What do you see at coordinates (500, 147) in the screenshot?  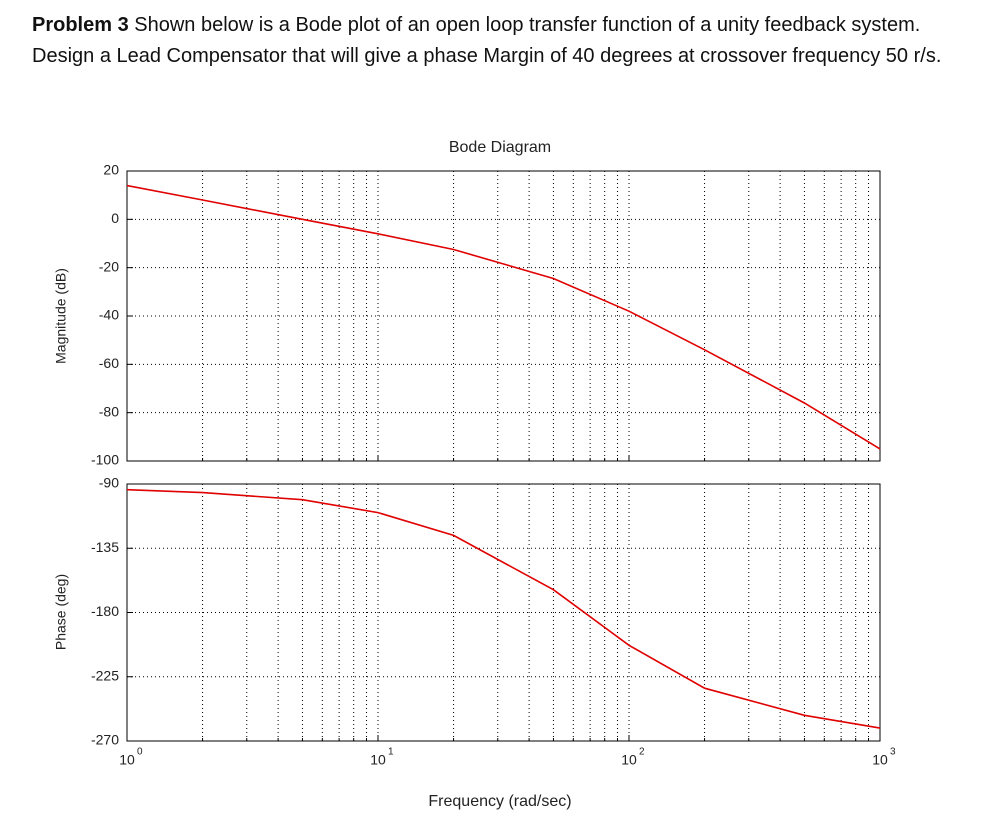 I see `chart-title: Bode Diagram` at bounding box center [500, 147].